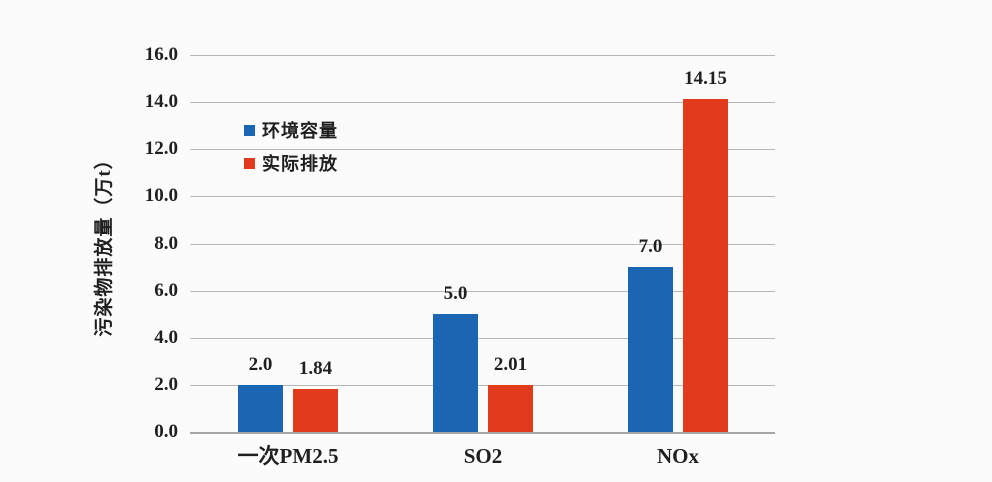 The height and width of the screenshot is (482, 992). I want to click on y-tick-label: 14.0, so click(161, 102).